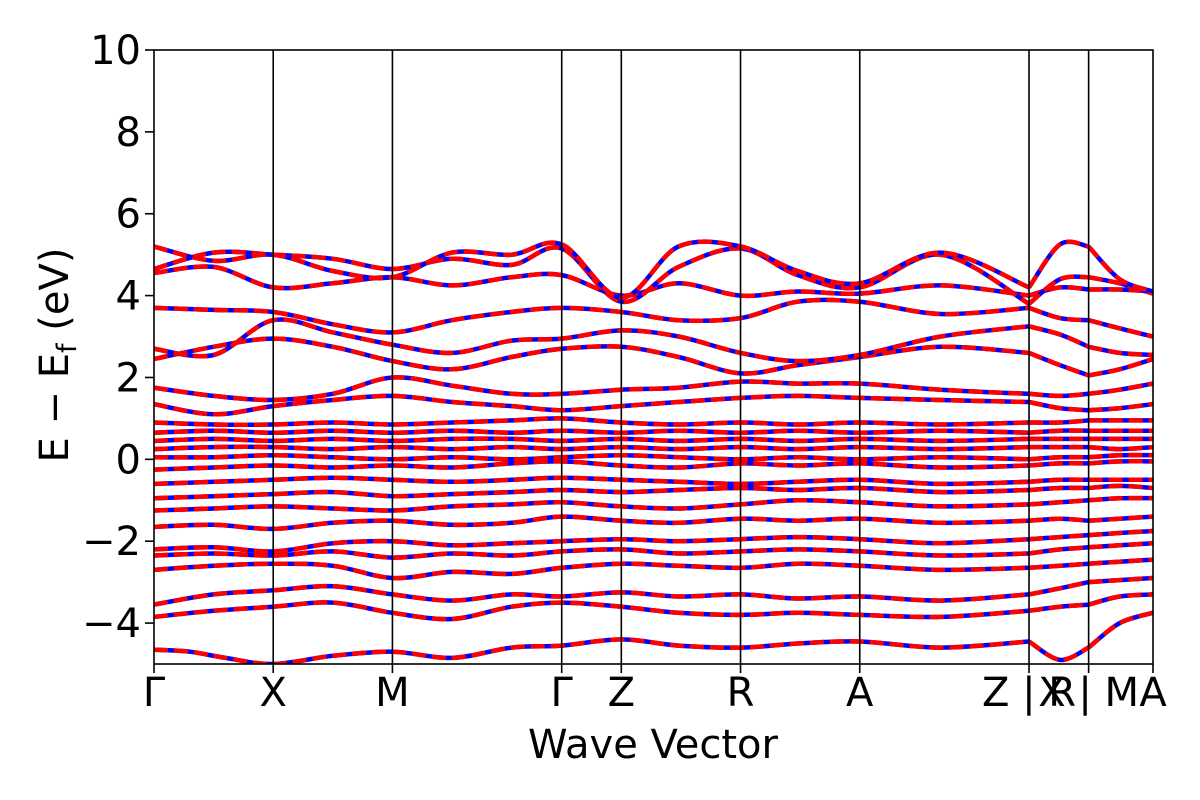 The image size is (1200, 800). Describe the element at coordinates (118, 337) in the screenshot. I see `y-axis: −4 −2 0 2 4 6 8 10` at that location.